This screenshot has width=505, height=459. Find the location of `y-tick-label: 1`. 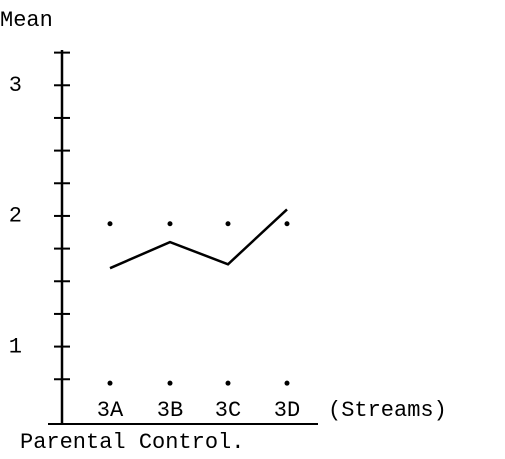

y-tick-label: 1 is located at coordinates (15, 346).